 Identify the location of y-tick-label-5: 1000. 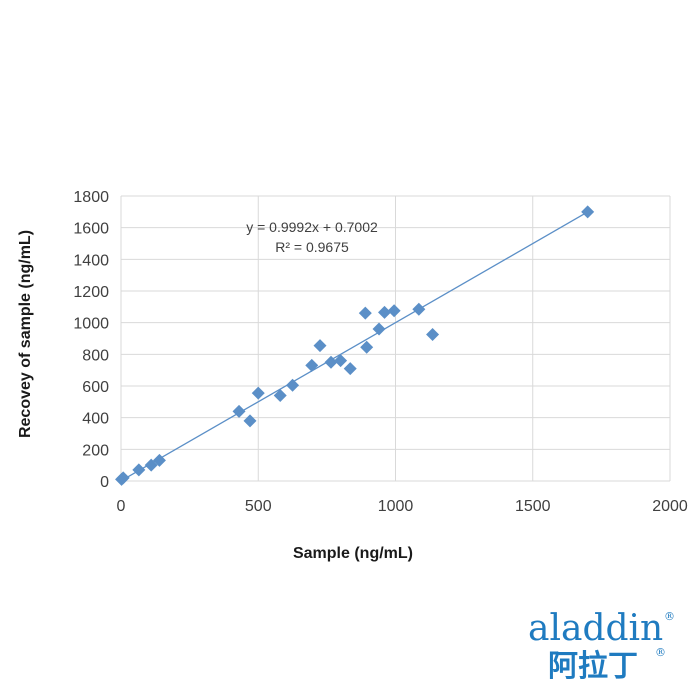
(91, 324).